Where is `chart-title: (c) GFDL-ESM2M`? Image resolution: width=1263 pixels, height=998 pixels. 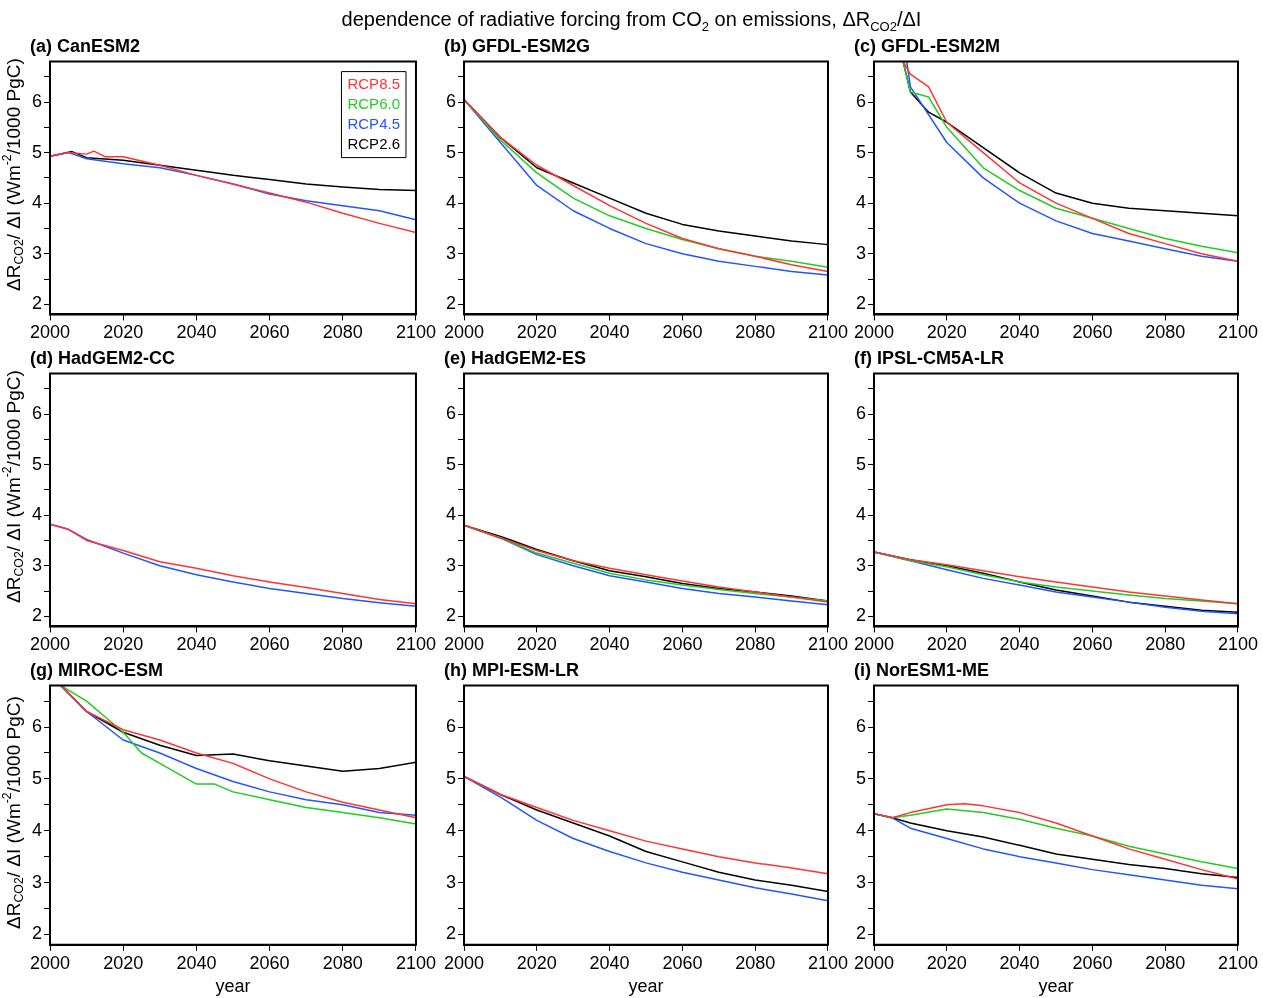 chart-title: (c) GFDL-ESM2M is located at coordinates (927, 45).